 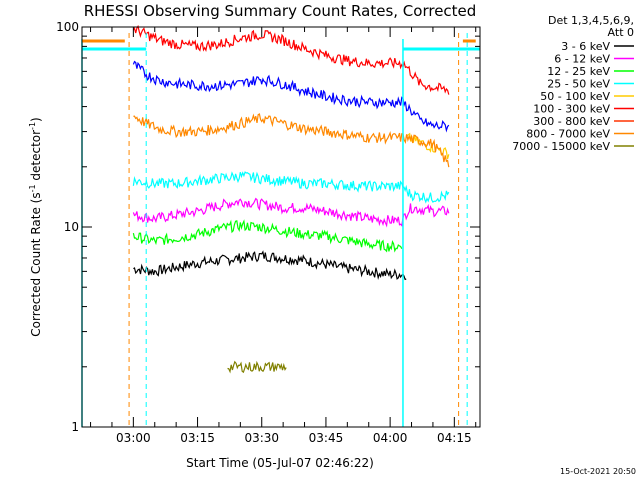 What do you see at coordinates (598, 471) in the screenshot?
I see `timestamp: 15-Oct-2021 20:50` at bounding box center [598, 471].